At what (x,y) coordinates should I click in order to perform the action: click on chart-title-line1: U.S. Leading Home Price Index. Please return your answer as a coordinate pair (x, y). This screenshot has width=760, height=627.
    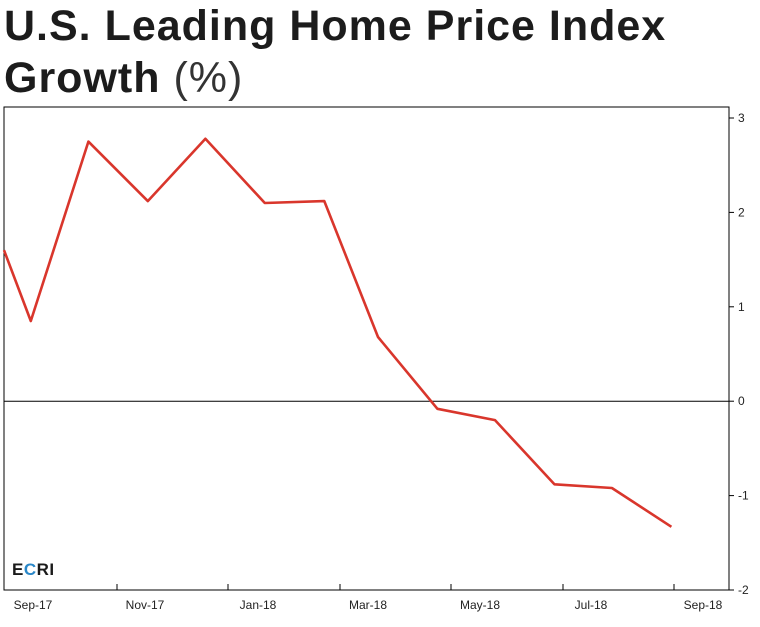
    Looking at the image, I should click on (335, 26).